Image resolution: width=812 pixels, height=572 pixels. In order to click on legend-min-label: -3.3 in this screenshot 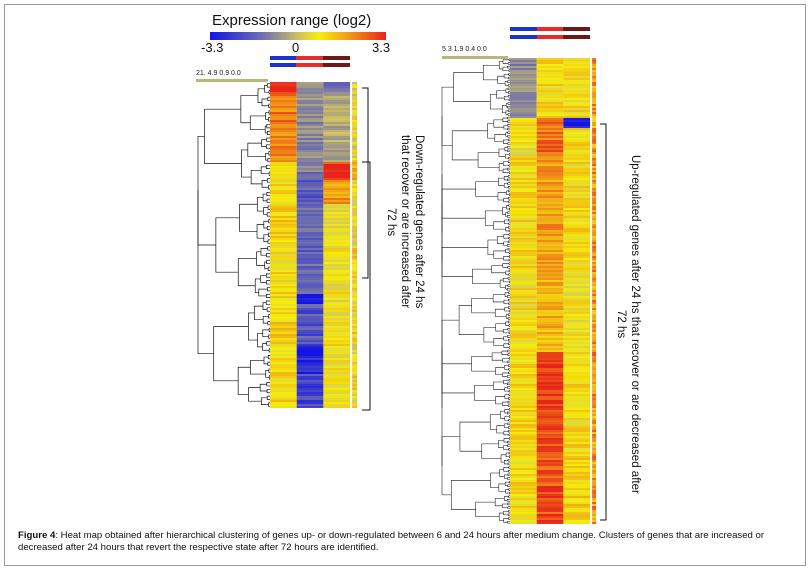, I will do `click(212, 47)`.